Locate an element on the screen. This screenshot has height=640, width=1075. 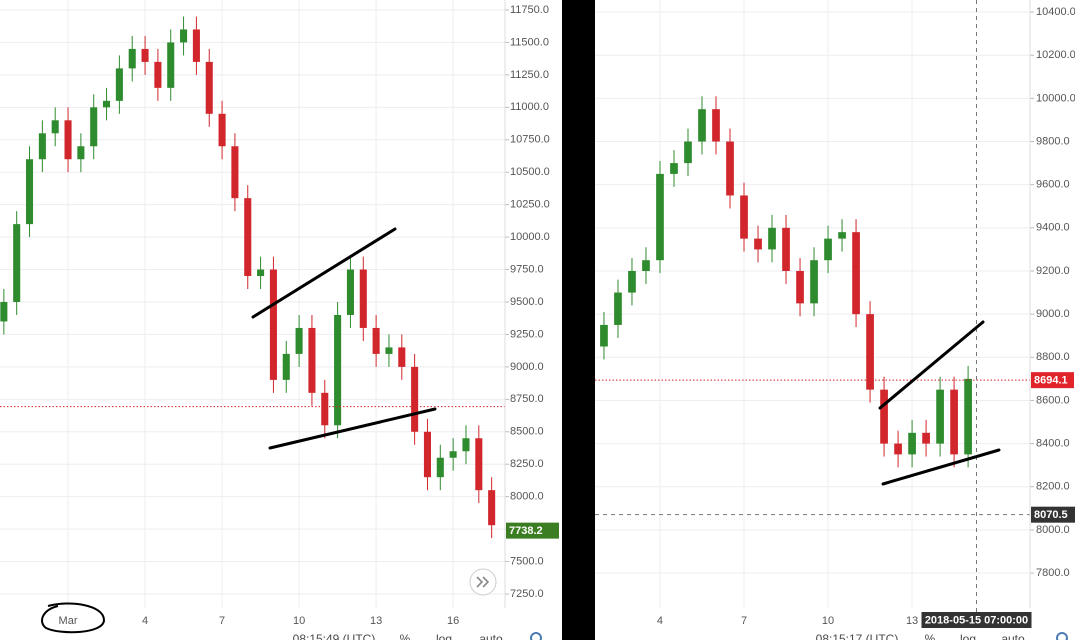
settings-icons is located at coordinates (799, 636).